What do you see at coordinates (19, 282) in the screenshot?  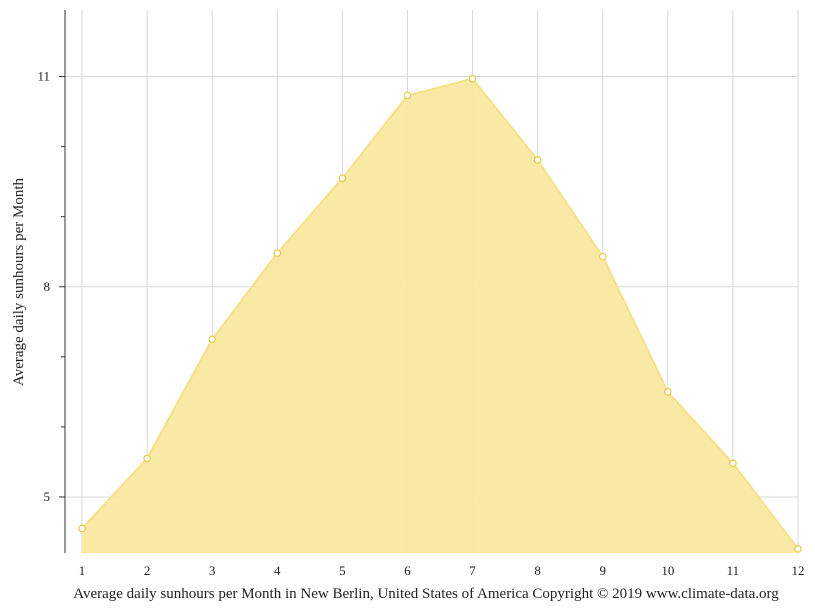 I see `y-axis-title: Average daily sunhours per Month` at bounding box center [19, 282].